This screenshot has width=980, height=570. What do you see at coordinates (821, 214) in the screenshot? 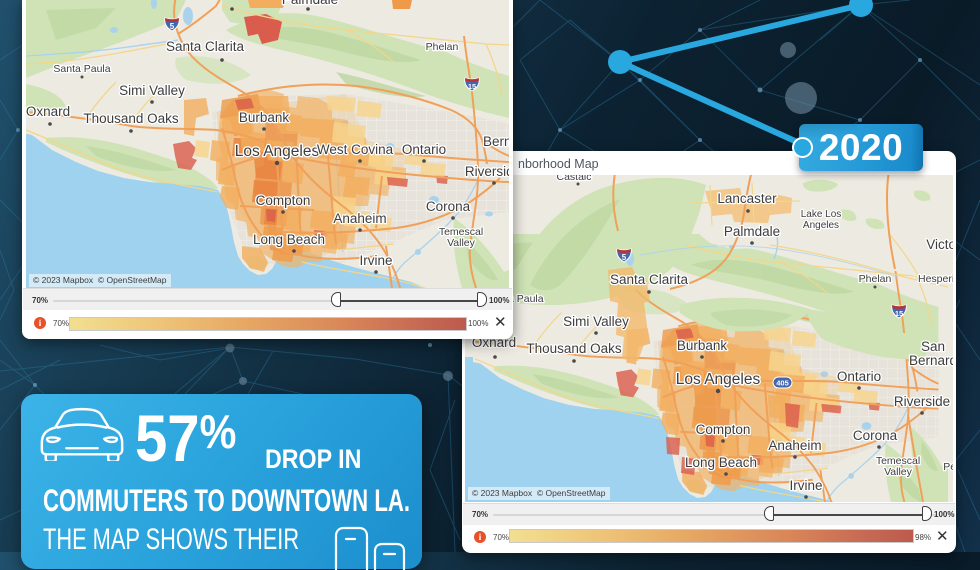
I see `svg-text: Lake Los` at bounding box center [821, 214].